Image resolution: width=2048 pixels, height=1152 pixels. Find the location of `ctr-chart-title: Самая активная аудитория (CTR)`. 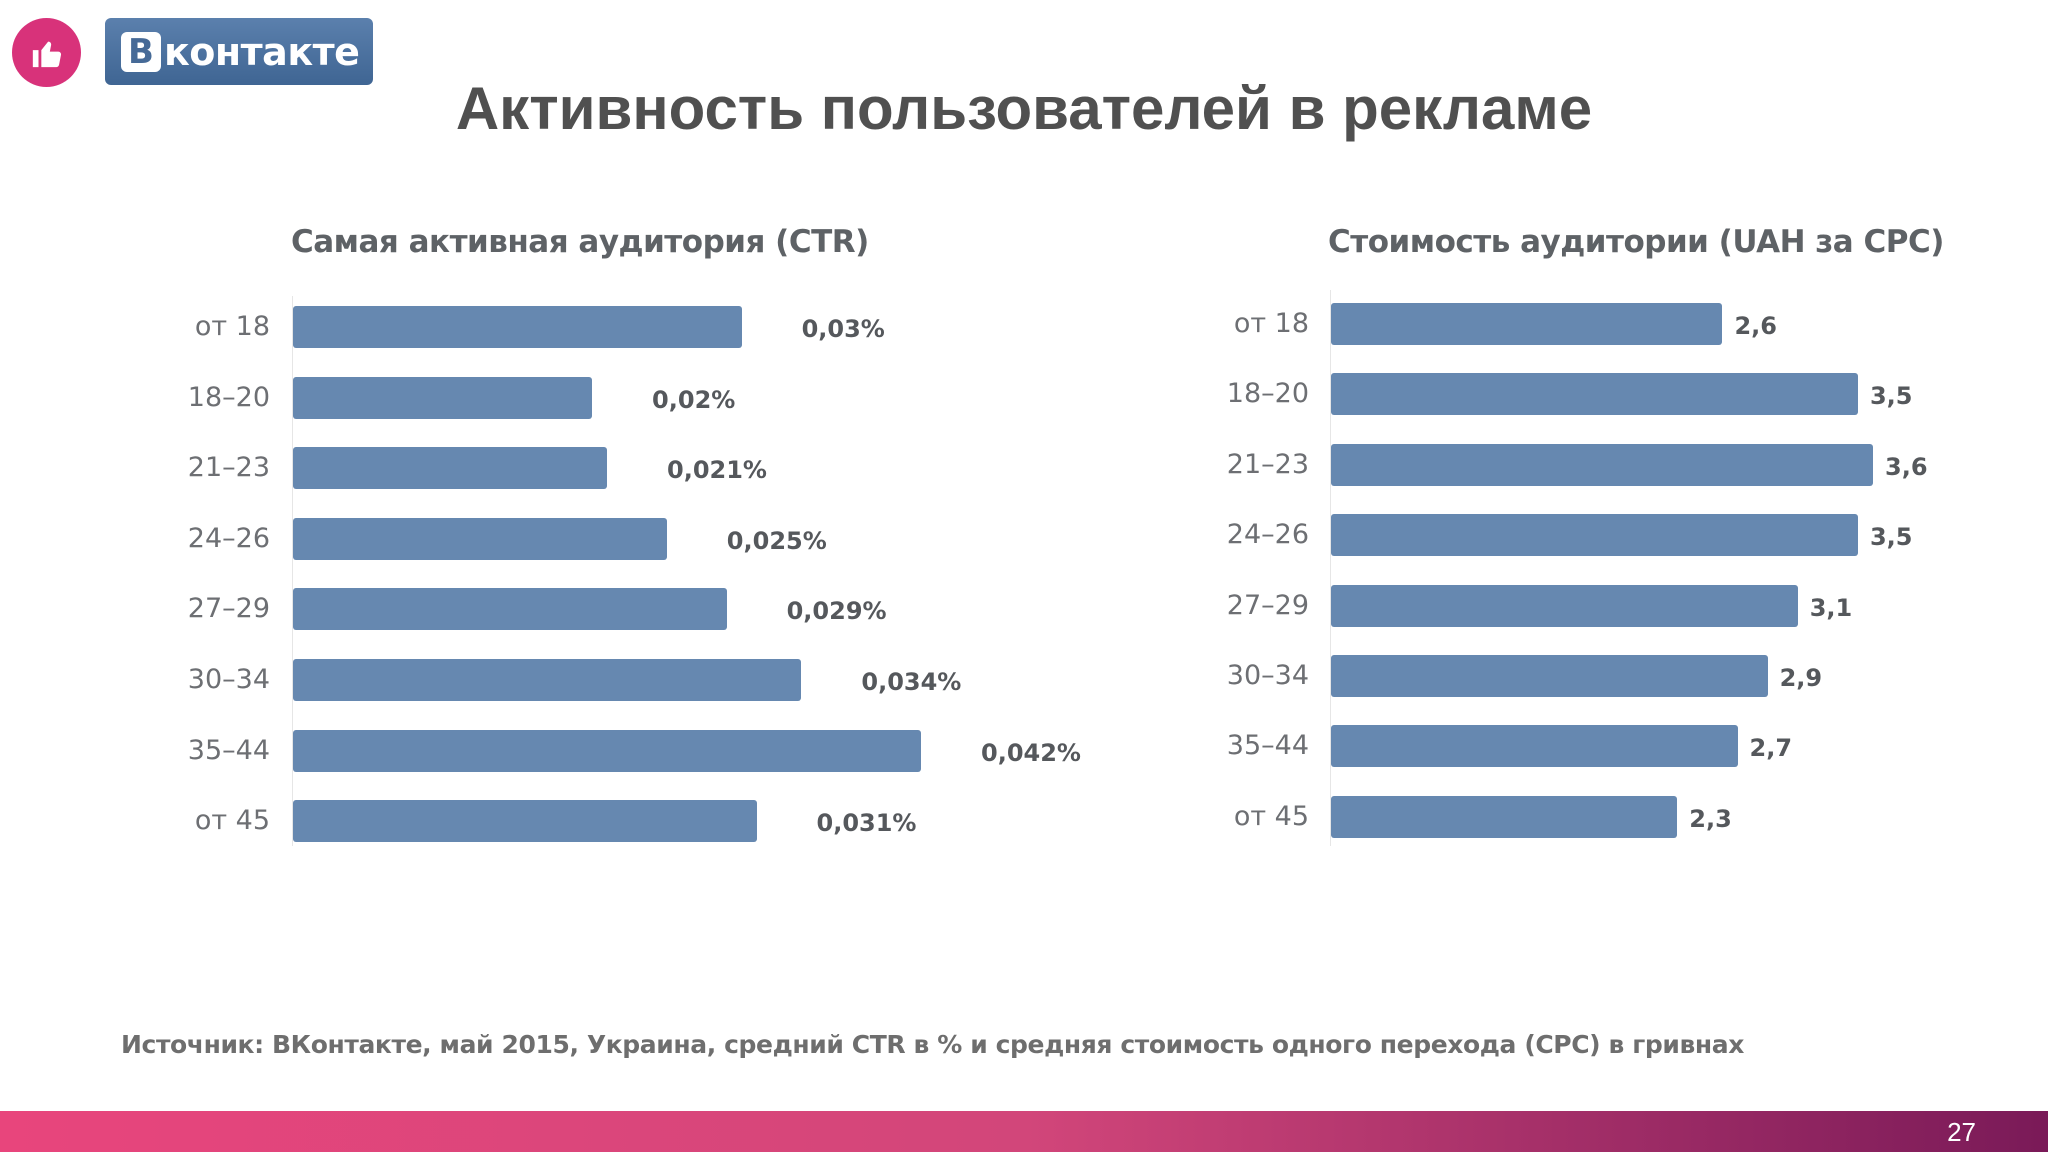

ctr-chart-title: Самая активная аудитория (CTR) is located at coordinates (580, 242).